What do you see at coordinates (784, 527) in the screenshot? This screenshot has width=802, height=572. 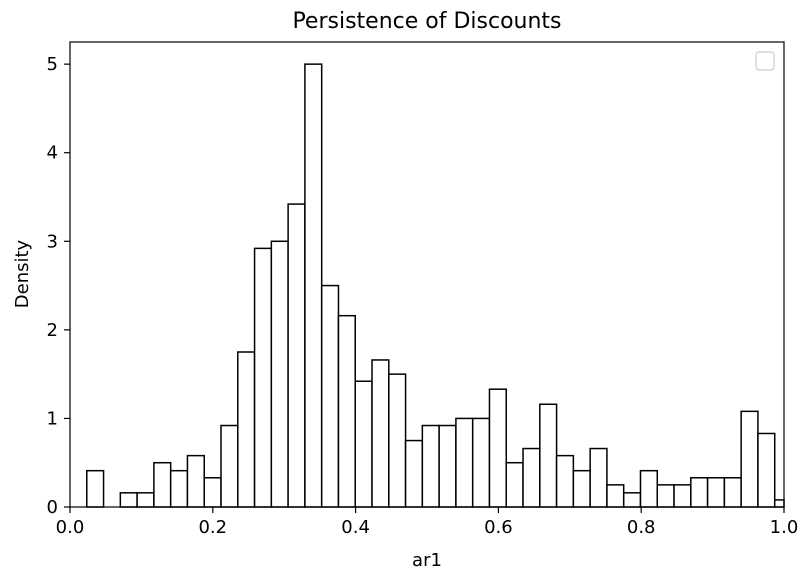 I see `x-tick-label: 1.0` at bounding box center [784, 527].